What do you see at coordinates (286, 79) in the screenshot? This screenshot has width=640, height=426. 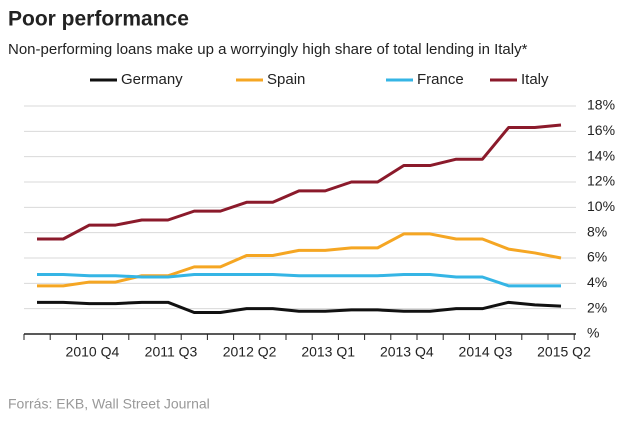 I see `legend-label: Spain` at bounding box center [286, 79].